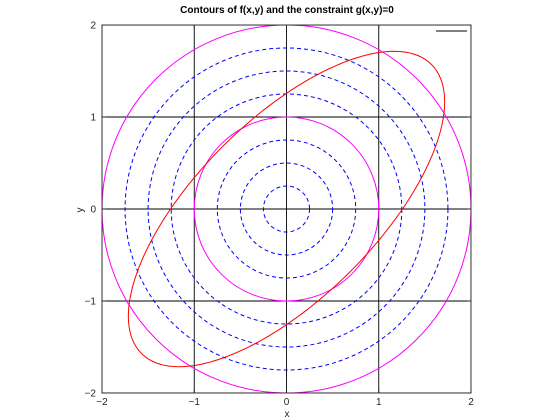  What do you see at coordinates (80, 210) in the screenshot?
I see `y-axis-label: y` at bounding box center [80, 210].